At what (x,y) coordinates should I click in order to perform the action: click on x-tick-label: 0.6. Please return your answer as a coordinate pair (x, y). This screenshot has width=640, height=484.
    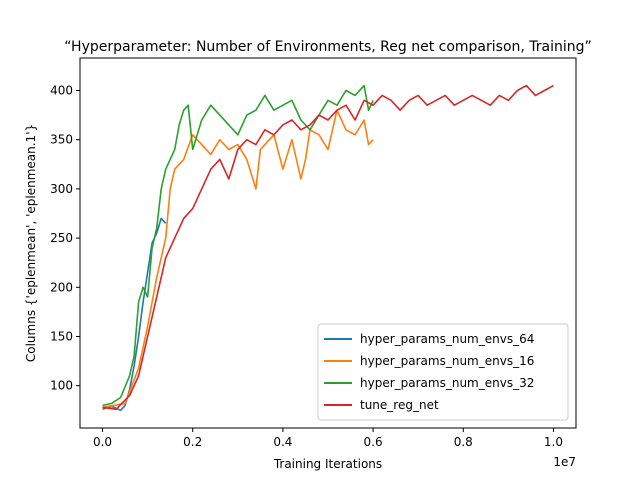
    Looking at the image, I should click on (373, 442).